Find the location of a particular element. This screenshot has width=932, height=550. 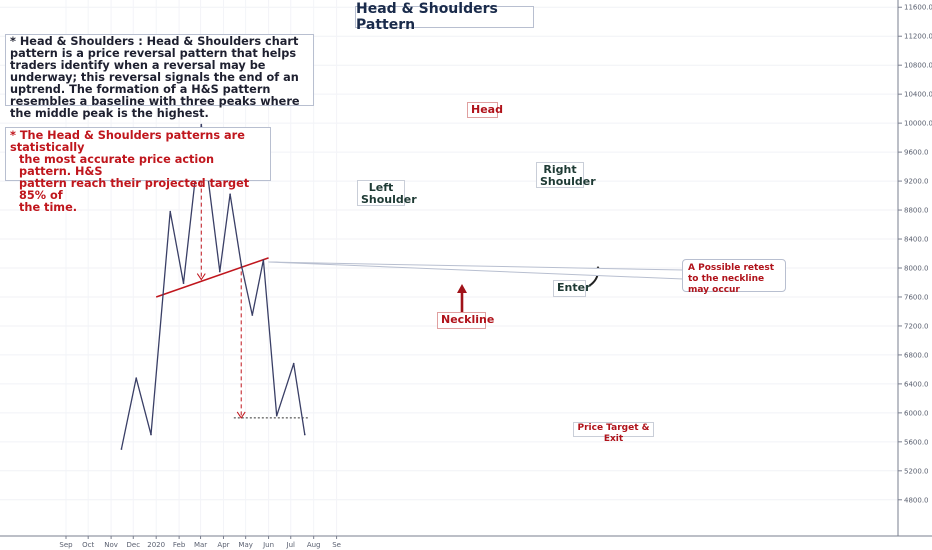

chart-title: Head & Shoulders Pattern is located at coordinates (444, 17).